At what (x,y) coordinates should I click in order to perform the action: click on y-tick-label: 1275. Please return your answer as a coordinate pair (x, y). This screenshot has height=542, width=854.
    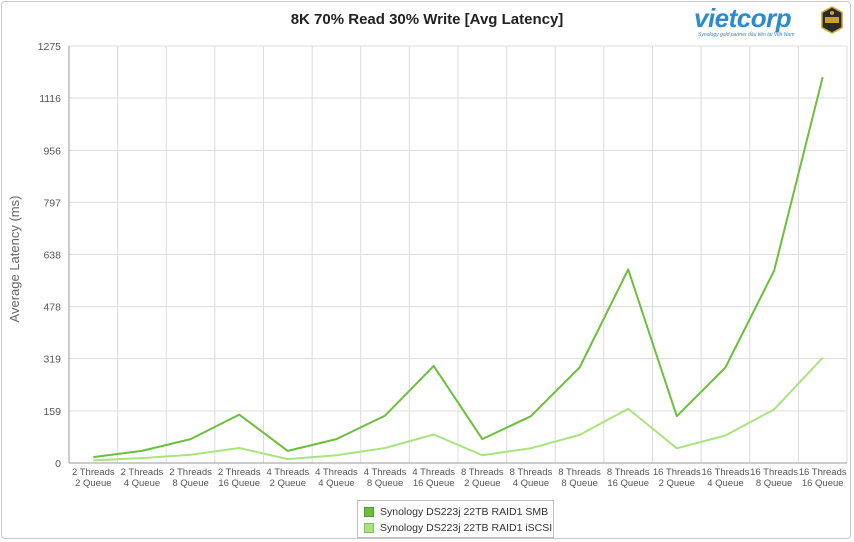
    Looking at the image, I should click on (50, 47).